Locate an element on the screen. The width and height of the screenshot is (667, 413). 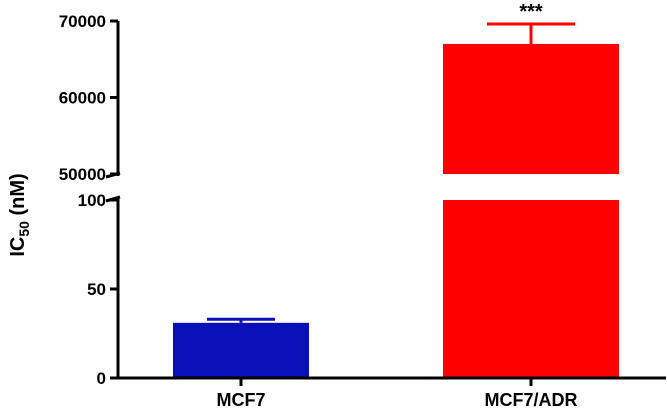
lower-tick-label-2: 100 is located at coordinates (92, 200).